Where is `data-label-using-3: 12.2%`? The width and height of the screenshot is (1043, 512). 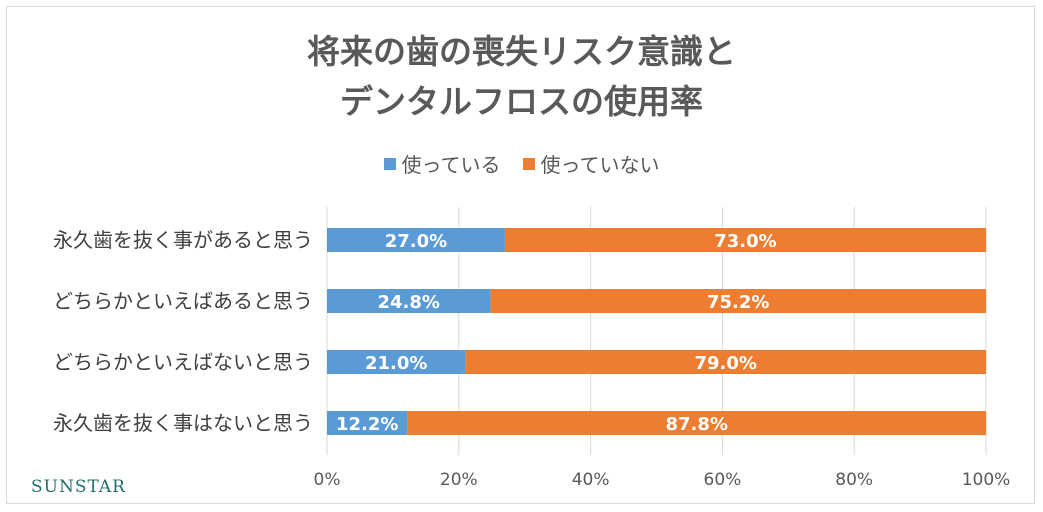 data-label-using-3: 12.2% is located at coordinates (367, 424).